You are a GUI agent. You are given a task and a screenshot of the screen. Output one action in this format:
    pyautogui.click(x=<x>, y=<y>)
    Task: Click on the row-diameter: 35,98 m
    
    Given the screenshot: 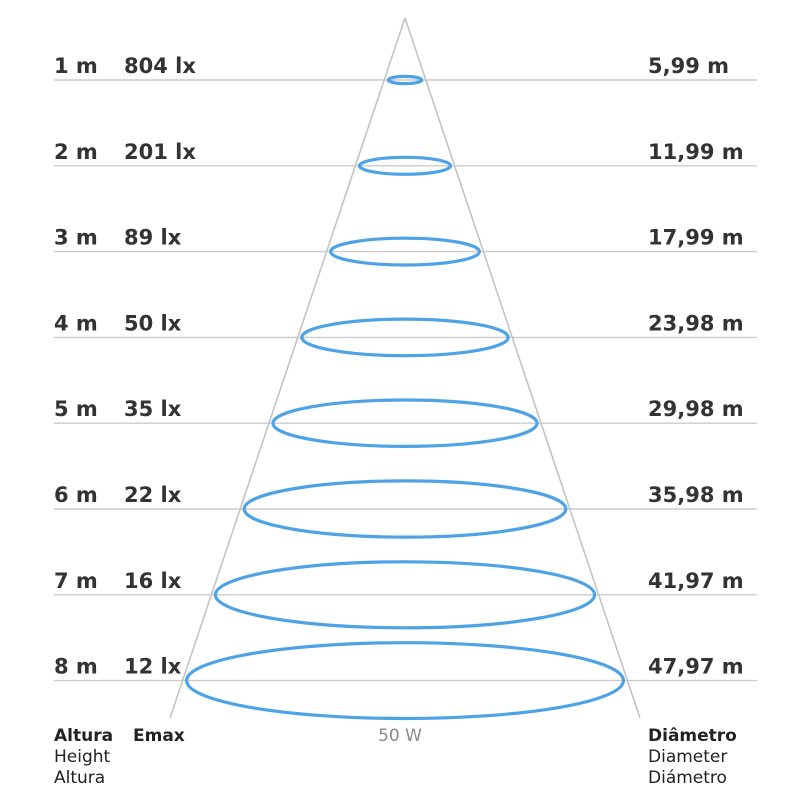 What is the action you would take?
    pyautogui.click(x=696, y=495)
    